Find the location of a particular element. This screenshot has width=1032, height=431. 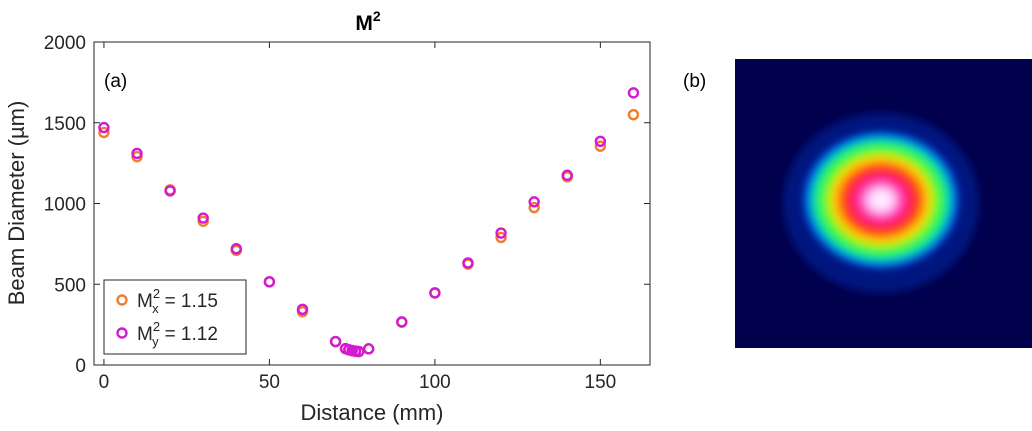

beam-profile-image is located at coordinates (881, 203).